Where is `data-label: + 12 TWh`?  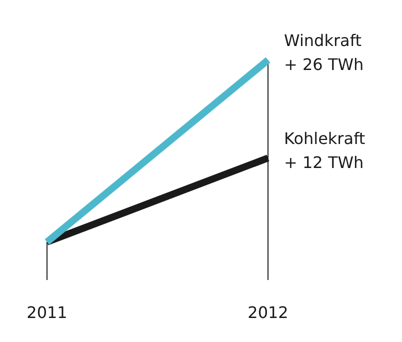 data-label: + 12 TWh is located at coordinates (324, 162).